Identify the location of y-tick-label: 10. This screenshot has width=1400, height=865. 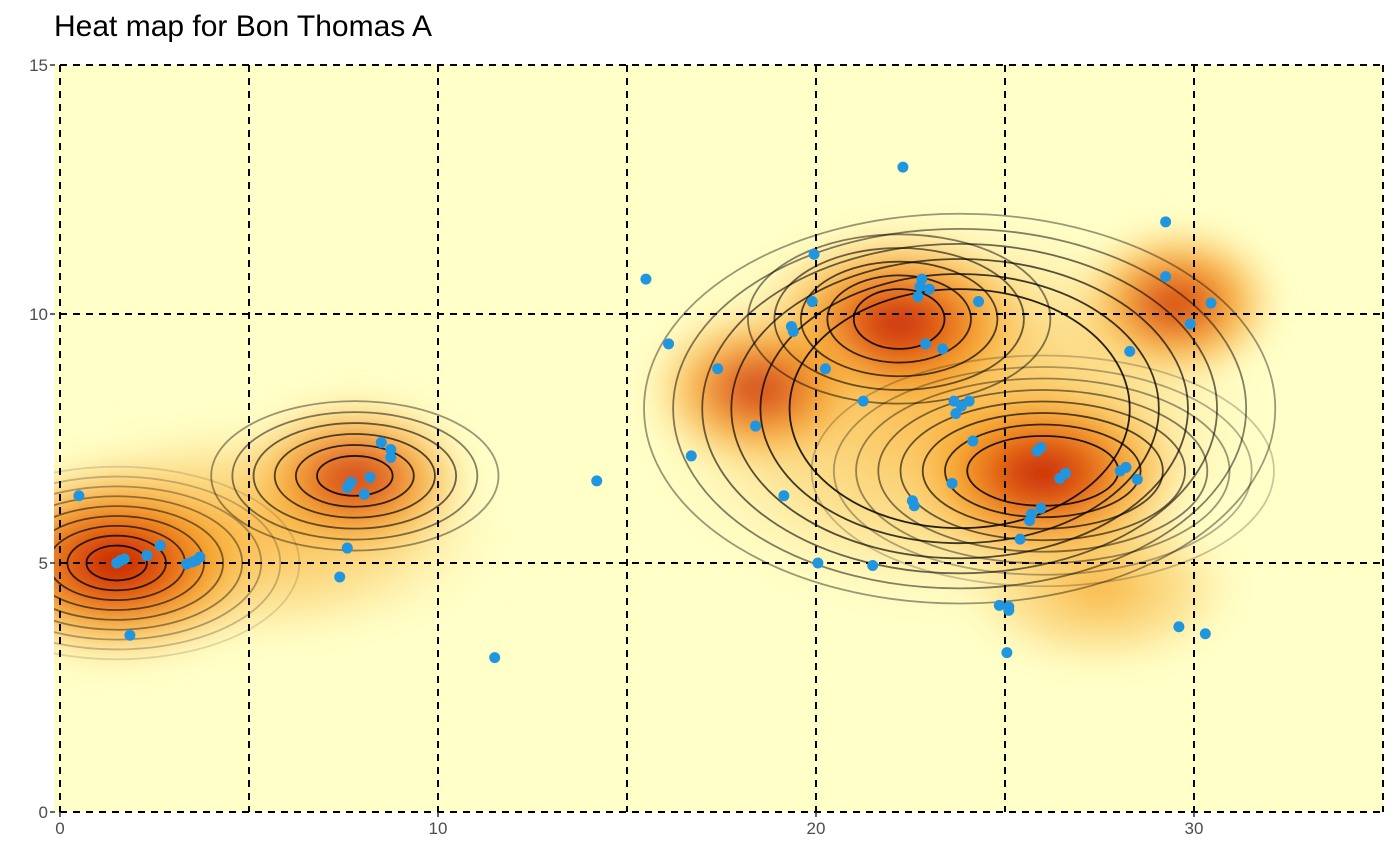
(38, 314).